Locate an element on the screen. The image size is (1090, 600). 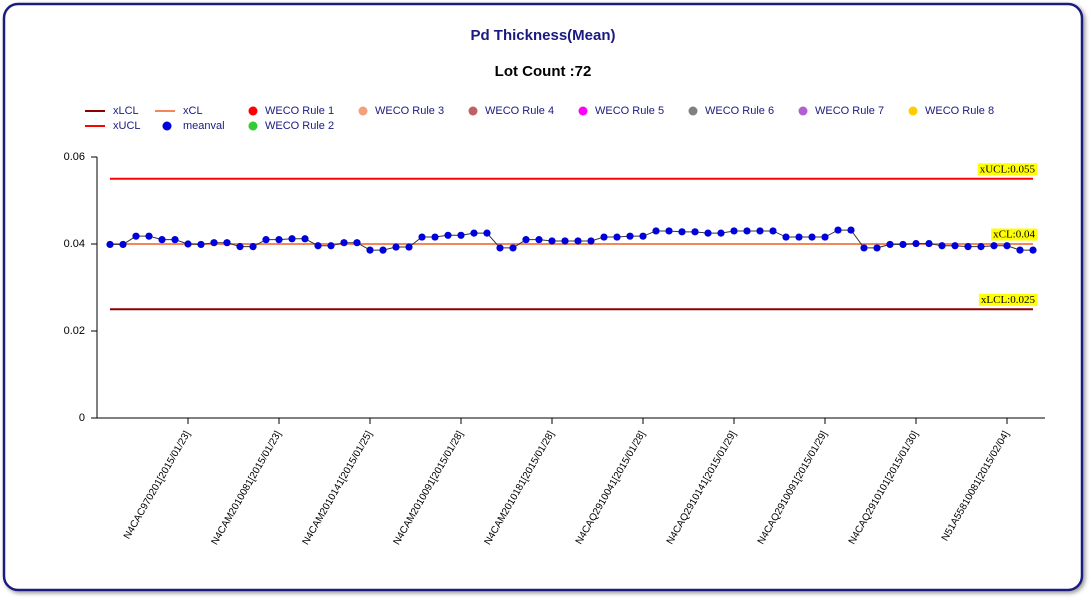
limit-label: xLCL:0.025 is located at coordinates (1008, 300).